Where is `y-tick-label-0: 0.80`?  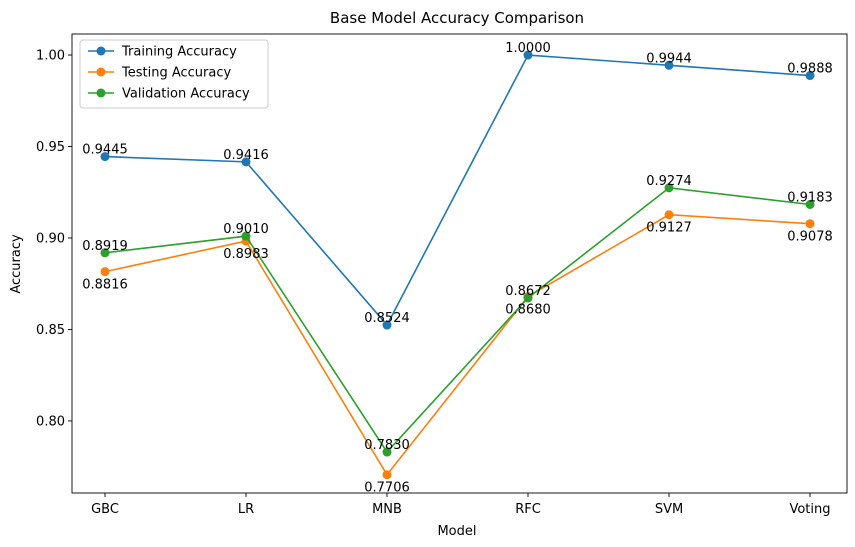 y-tick-label-0: 0.80 is located at coordinates (50, 421).